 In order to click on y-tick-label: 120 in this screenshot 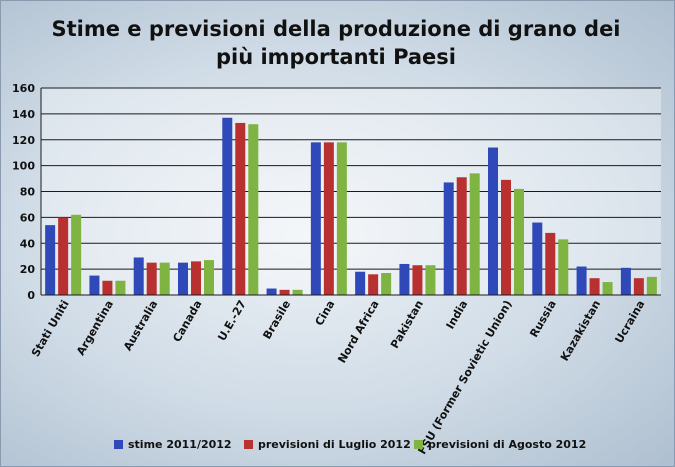, I will do `click(23, 140)`.